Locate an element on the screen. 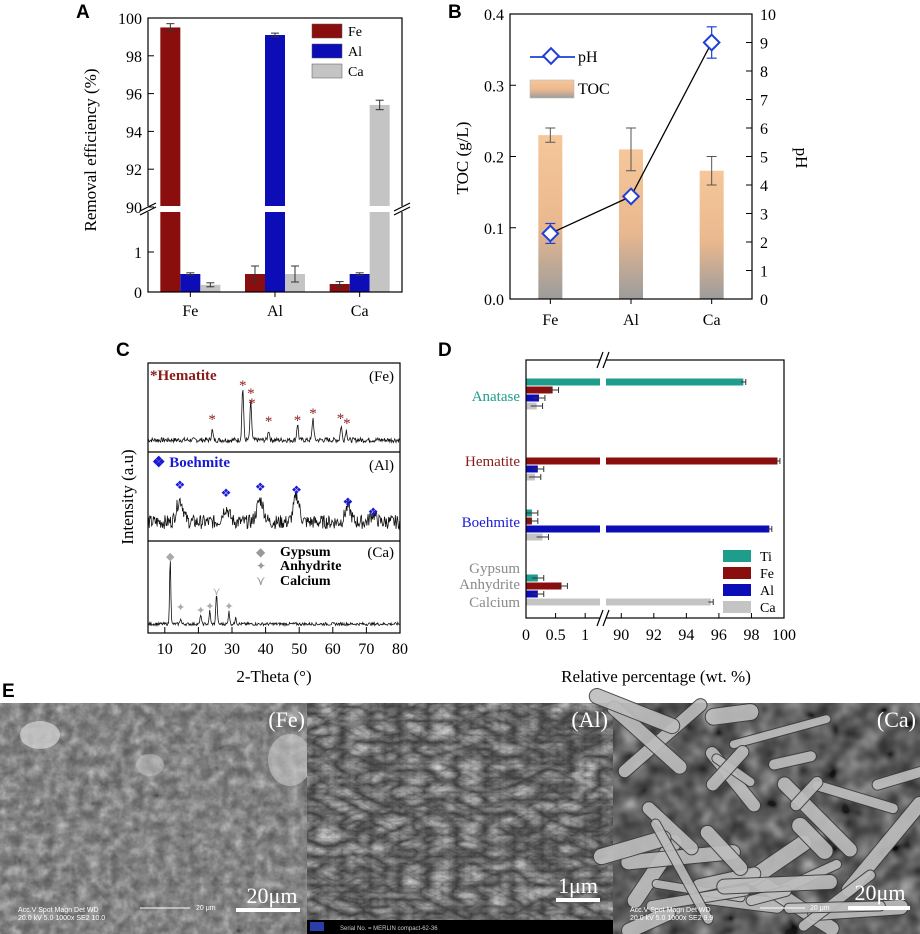  chart-d-xtick-92: 92 is located at coordinates (654, 635).